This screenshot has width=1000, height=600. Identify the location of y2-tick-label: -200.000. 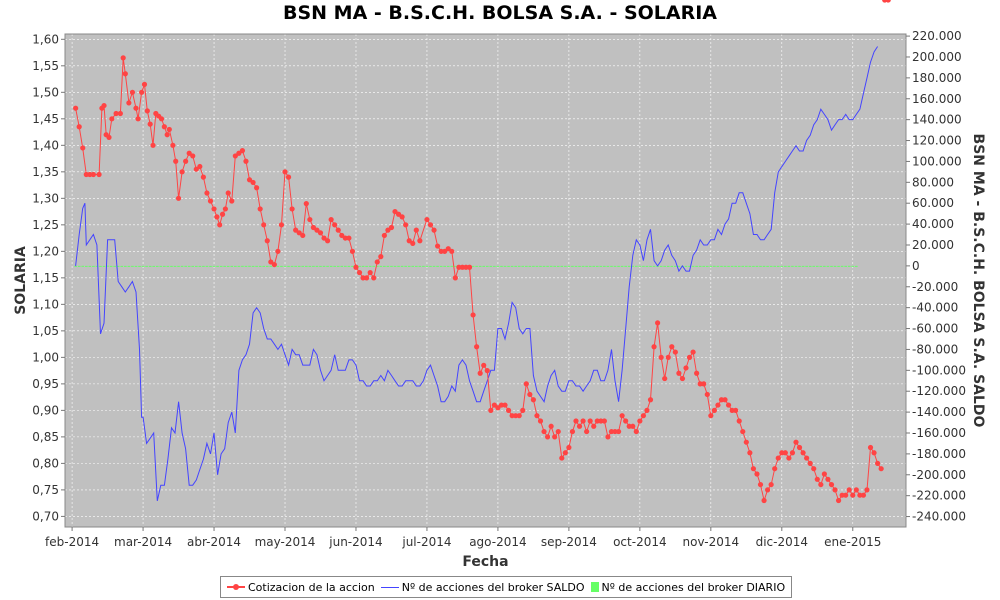
(939, 475).